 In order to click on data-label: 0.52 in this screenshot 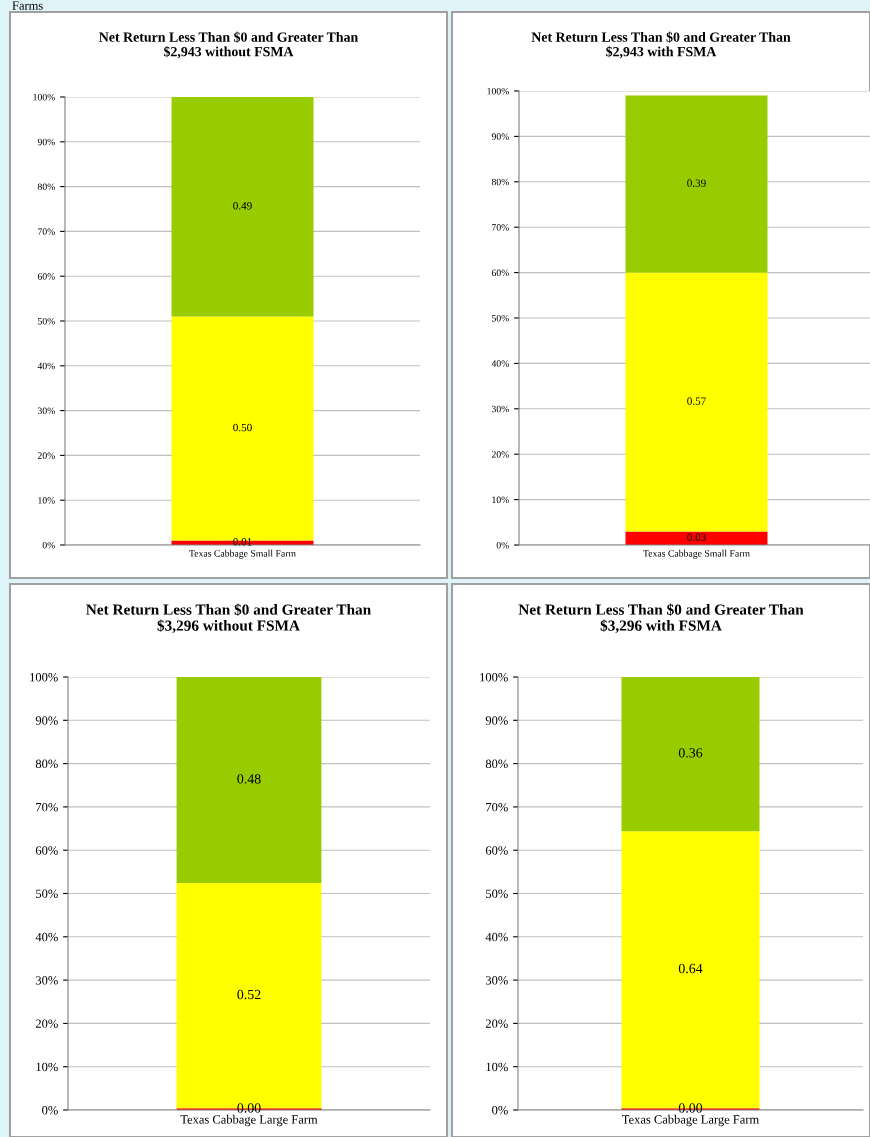, I will do `click(249, 994)`.